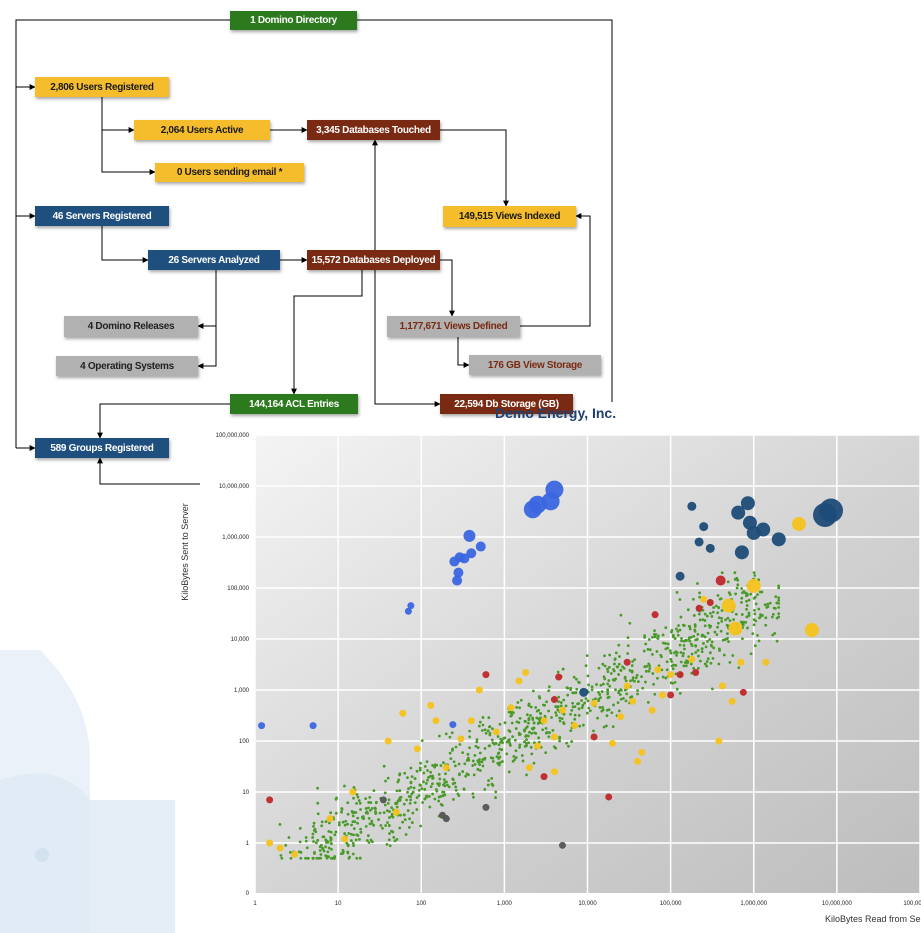  Describe the element at coordinates (233, 436) in the screenshot. I see `y-tick-label: 100,000,000` at that location.